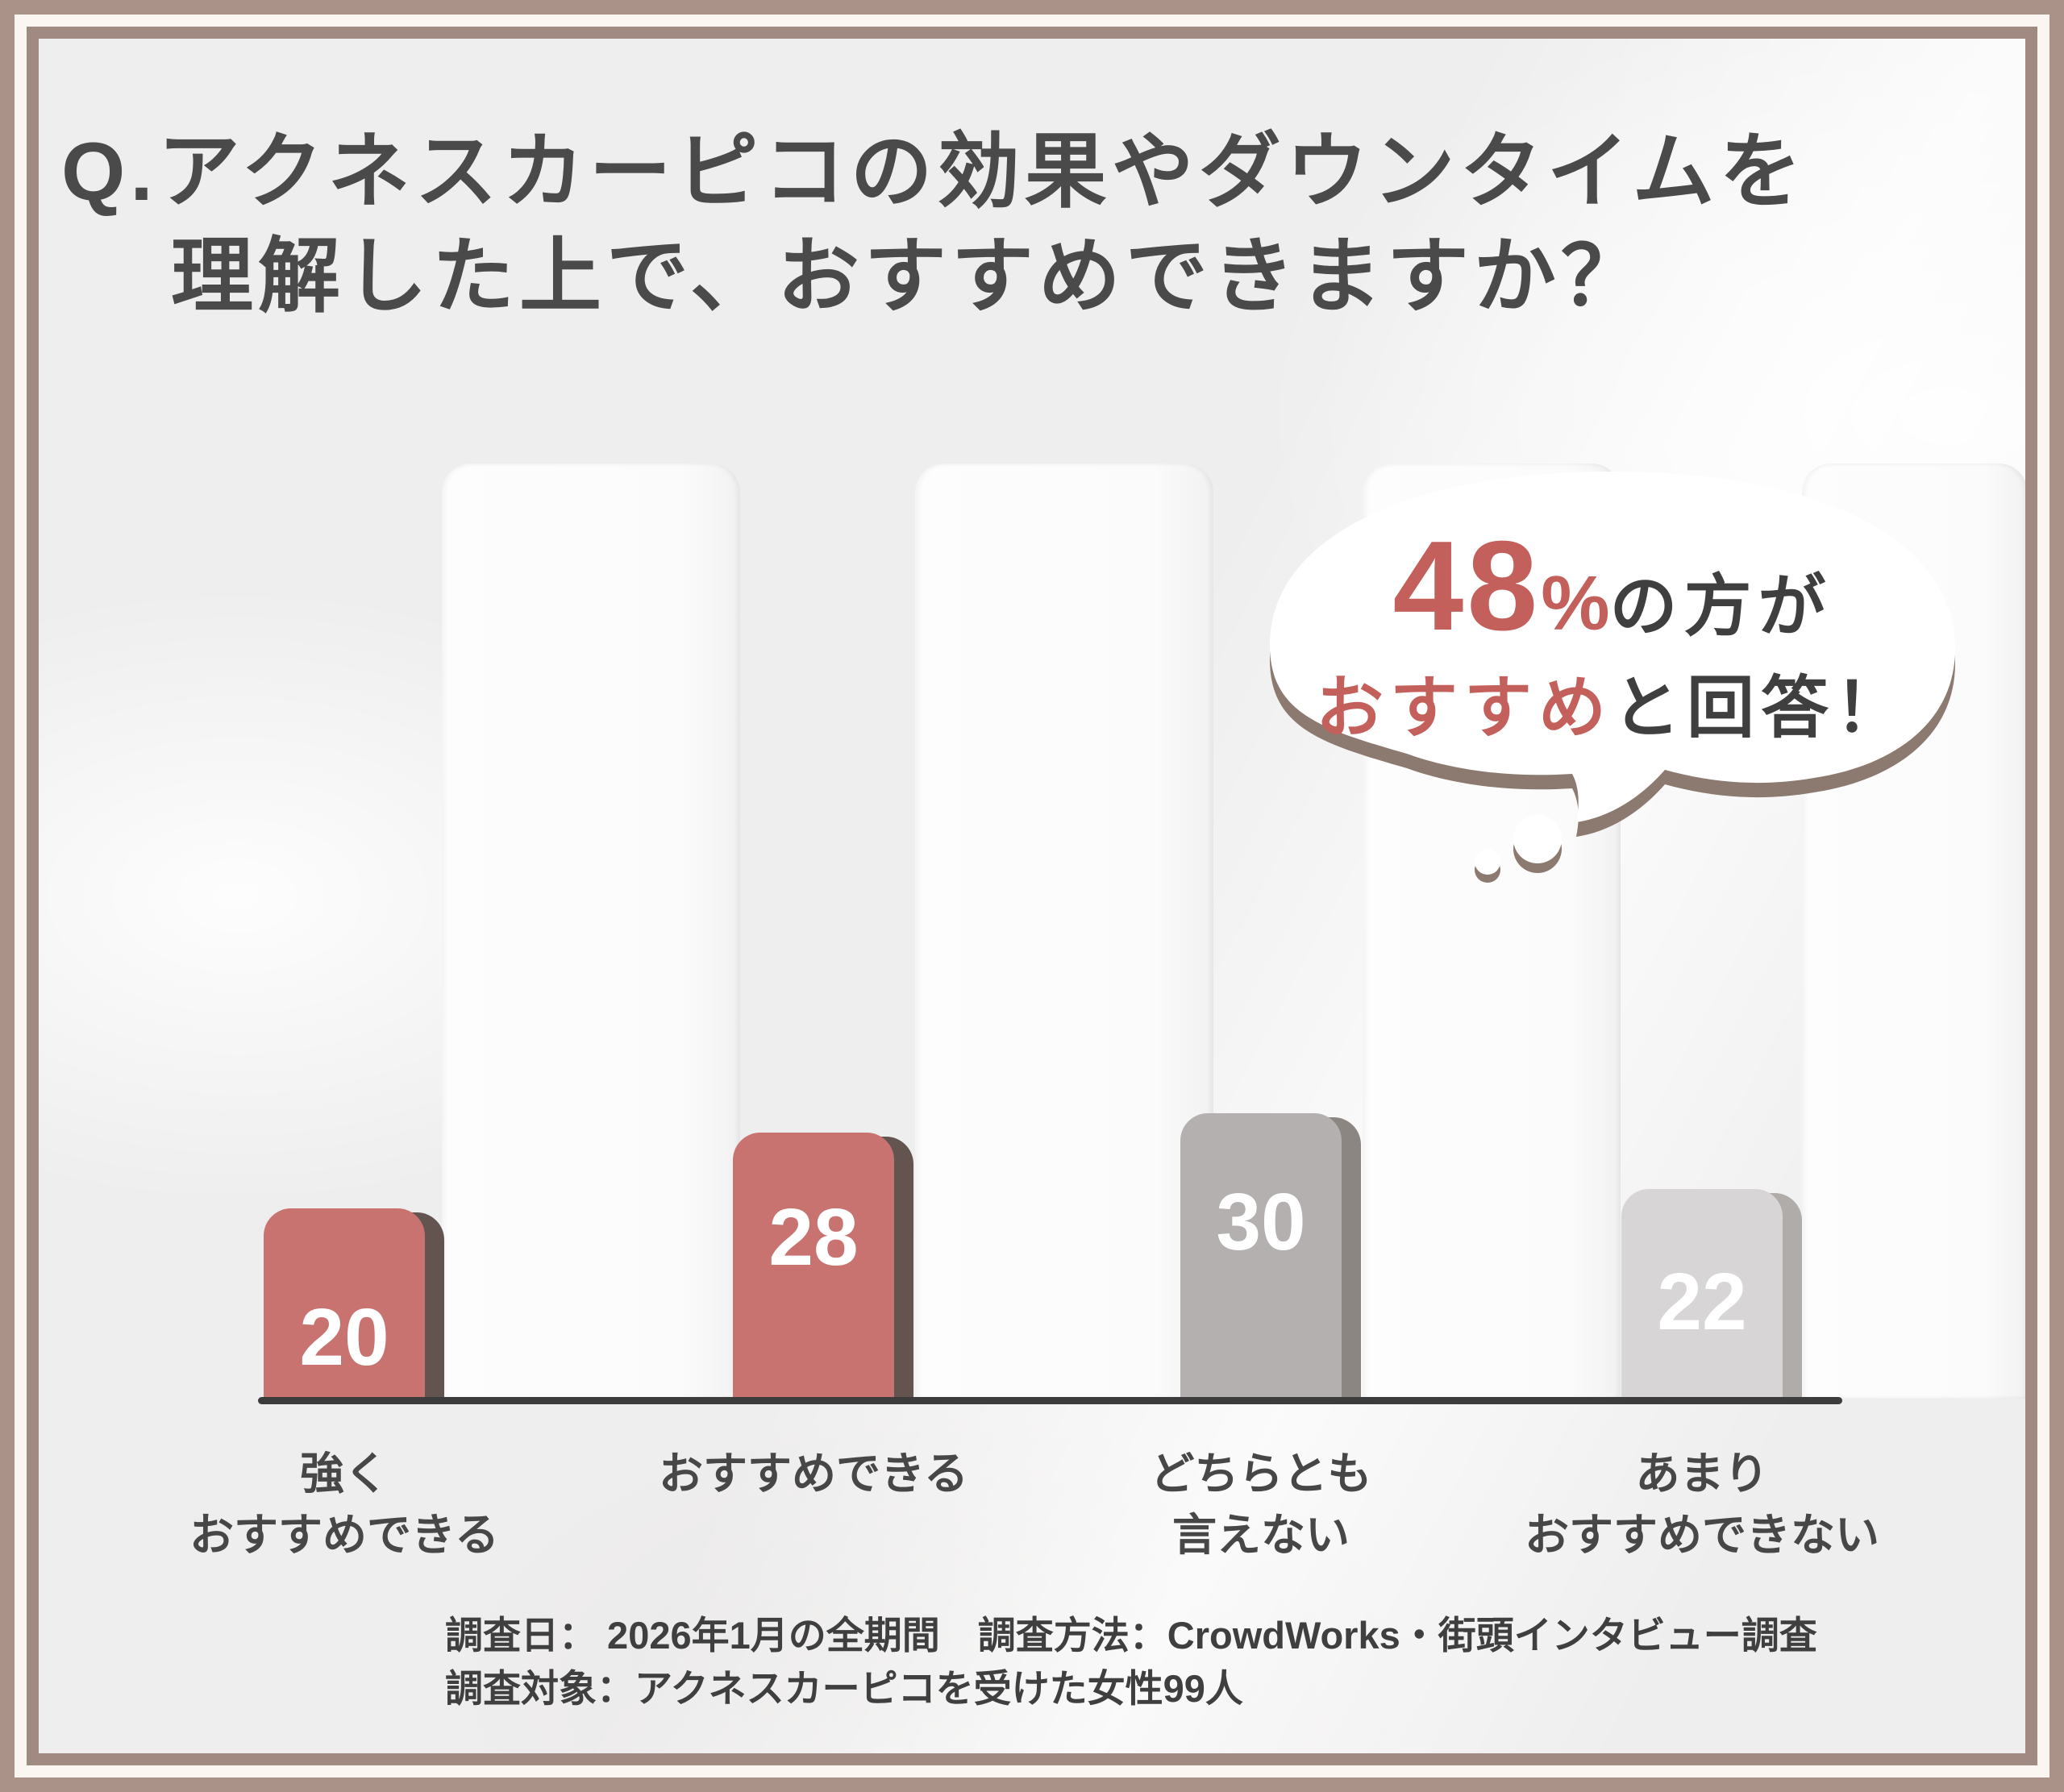 This screenshot has height=1792, width=2064. I want to click on bar-value: 30, so click(1261, 1222).